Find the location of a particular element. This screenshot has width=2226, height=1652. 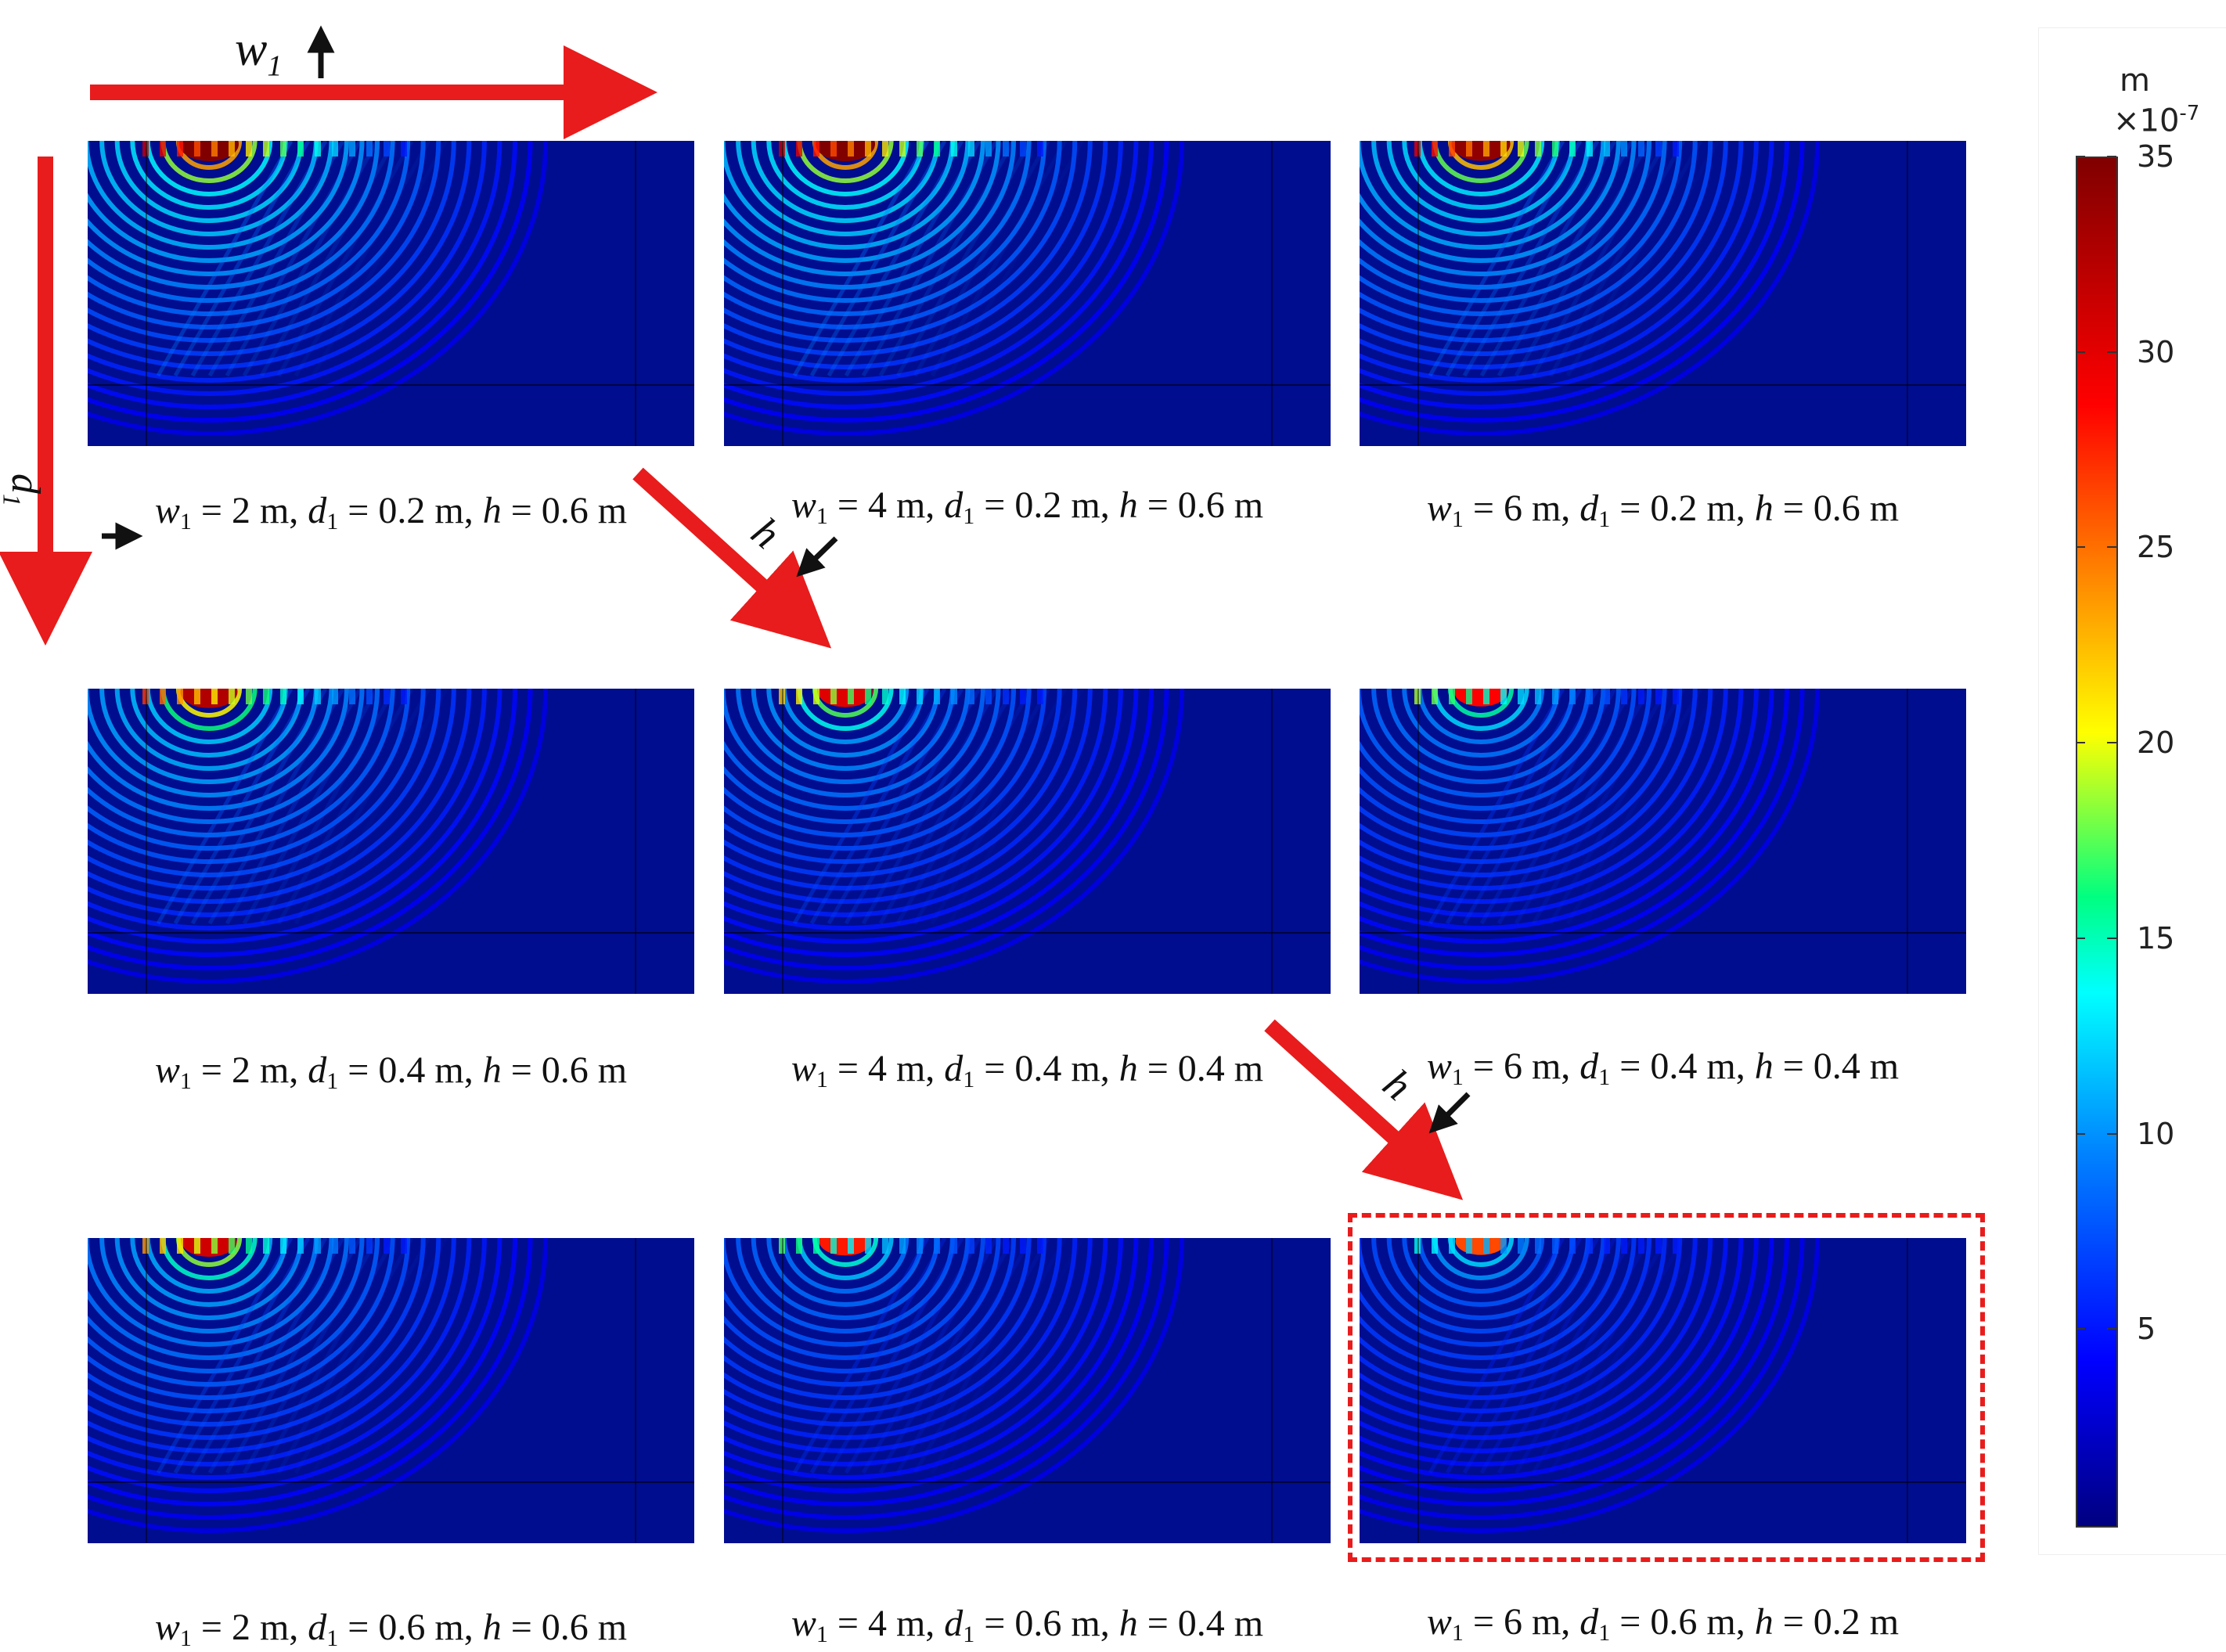

panel-caption-0-2: w1 = 6 m, d1 = 0.2 m, h = 0.6 m is located at coordinates (1663, 510).